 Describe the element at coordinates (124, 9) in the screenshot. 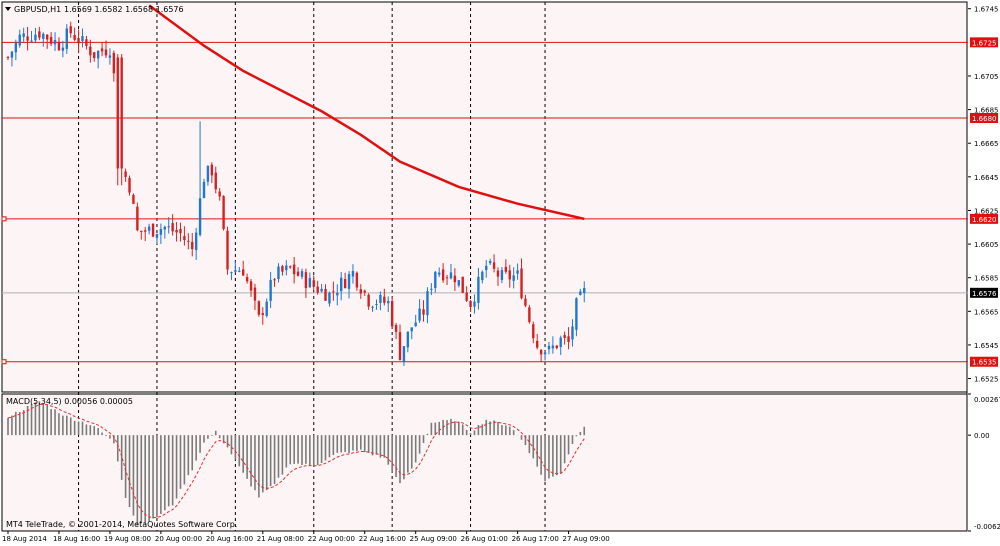

I see `ohlc-label: 1.6569 1.6582 1.6568 1.6576` at that location.